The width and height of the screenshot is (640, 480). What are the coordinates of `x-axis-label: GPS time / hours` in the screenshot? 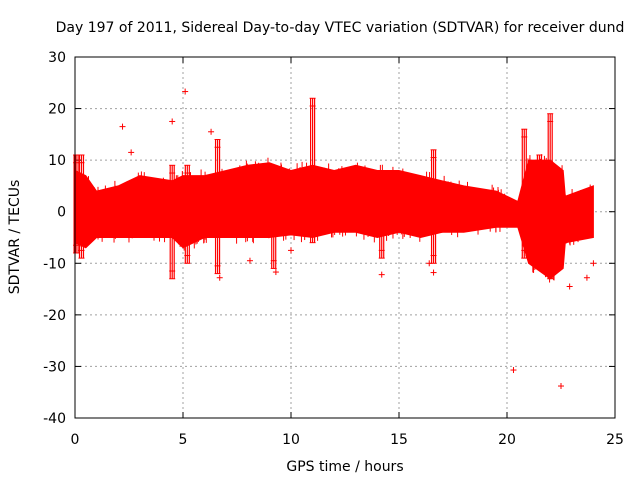 It's located at (344, 467).